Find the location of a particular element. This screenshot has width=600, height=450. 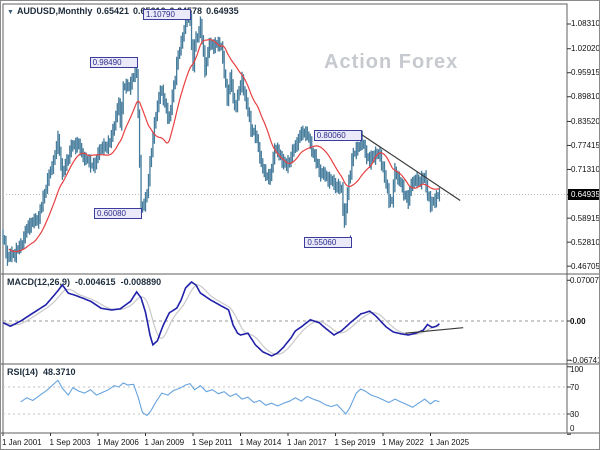

time-axis-tick: 1 Jan 2001 is located at coordinates (22, 442).